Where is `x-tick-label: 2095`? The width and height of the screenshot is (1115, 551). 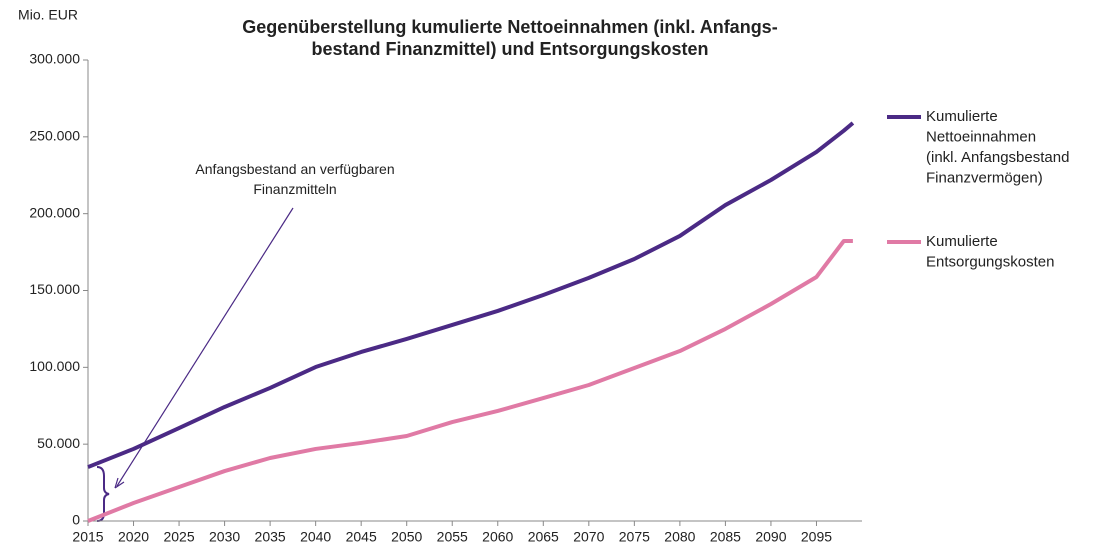 x-tick-label: 2095 is located at coordinates (816, 537).